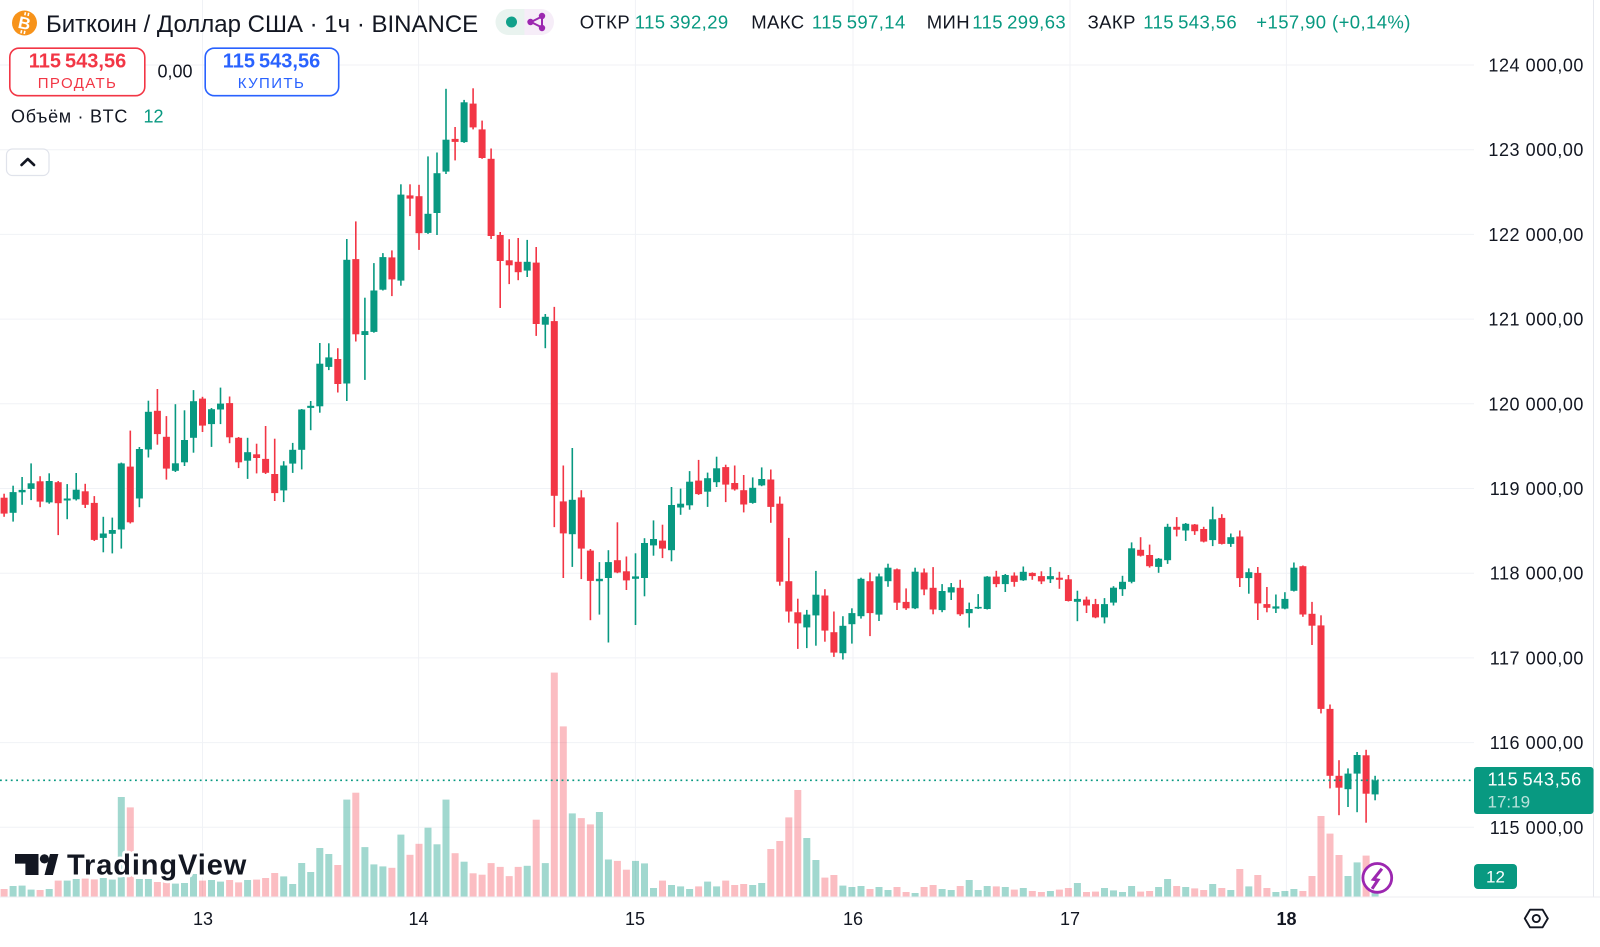  Describe the element at coordinates (1536, 235) in the screenshot. I see `svg-text: 122 000,00` at that location.